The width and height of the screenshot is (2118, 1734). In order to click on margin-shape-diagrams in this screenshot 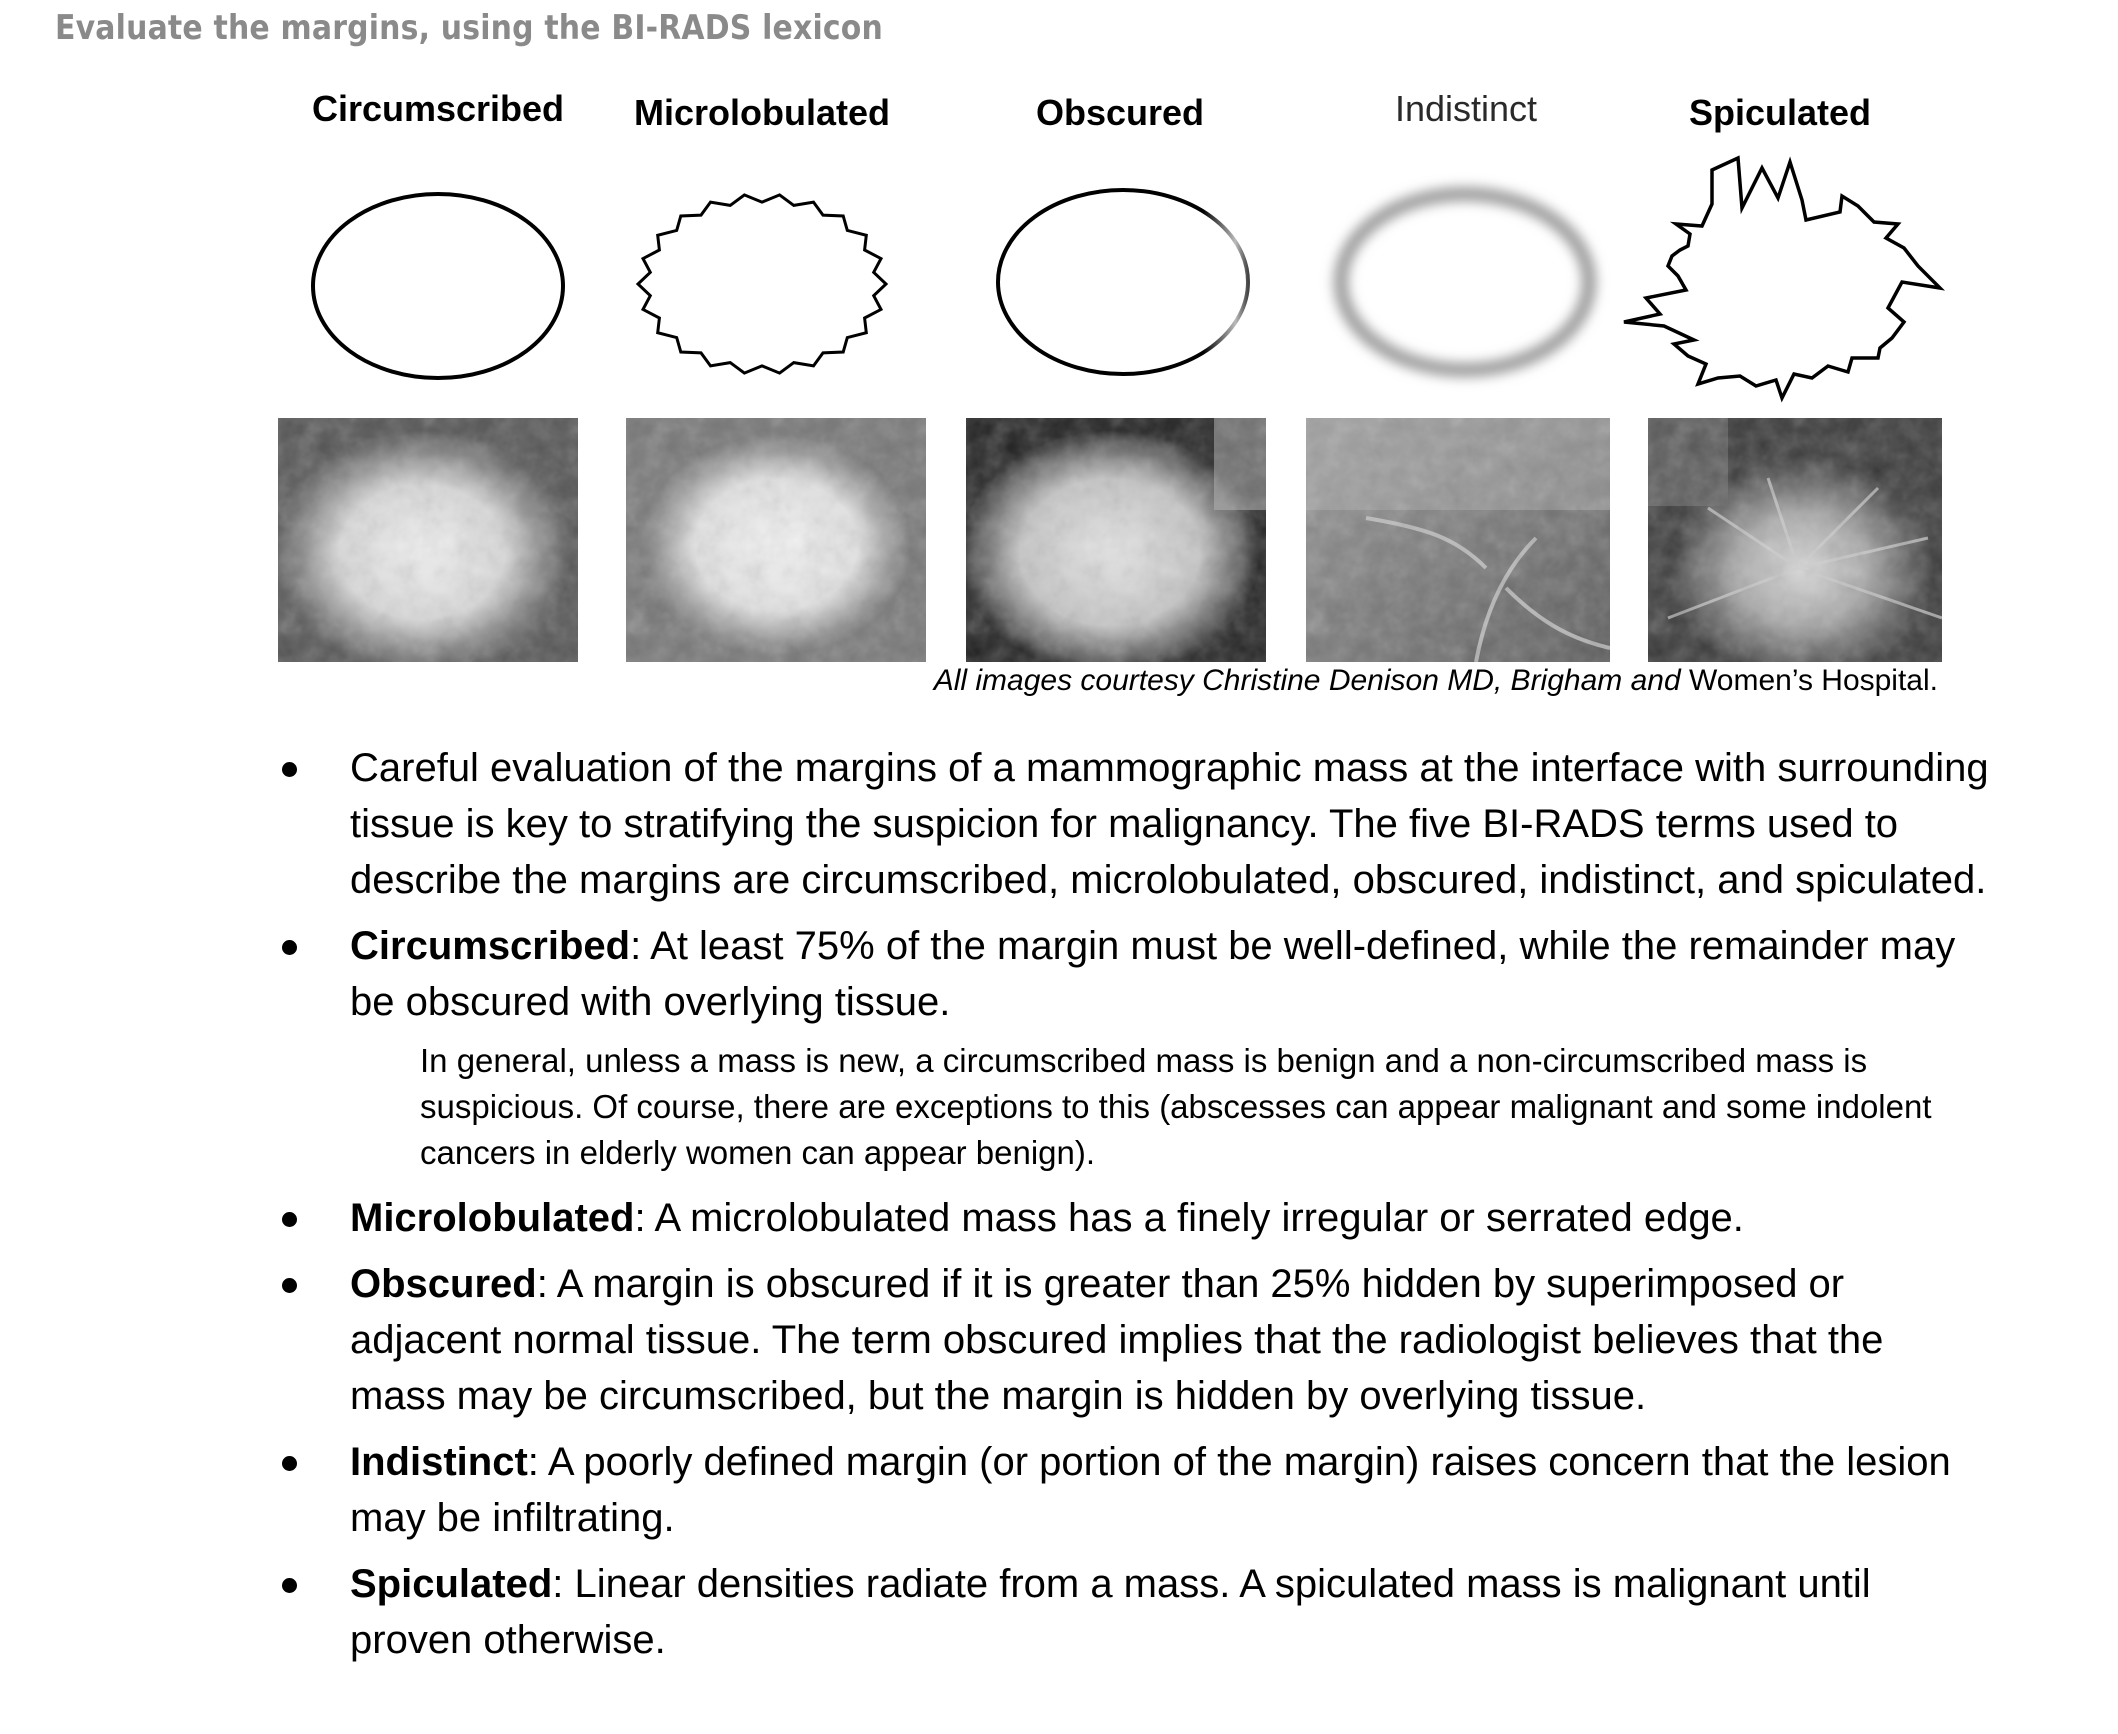, I will do `click(1128, 279)`.